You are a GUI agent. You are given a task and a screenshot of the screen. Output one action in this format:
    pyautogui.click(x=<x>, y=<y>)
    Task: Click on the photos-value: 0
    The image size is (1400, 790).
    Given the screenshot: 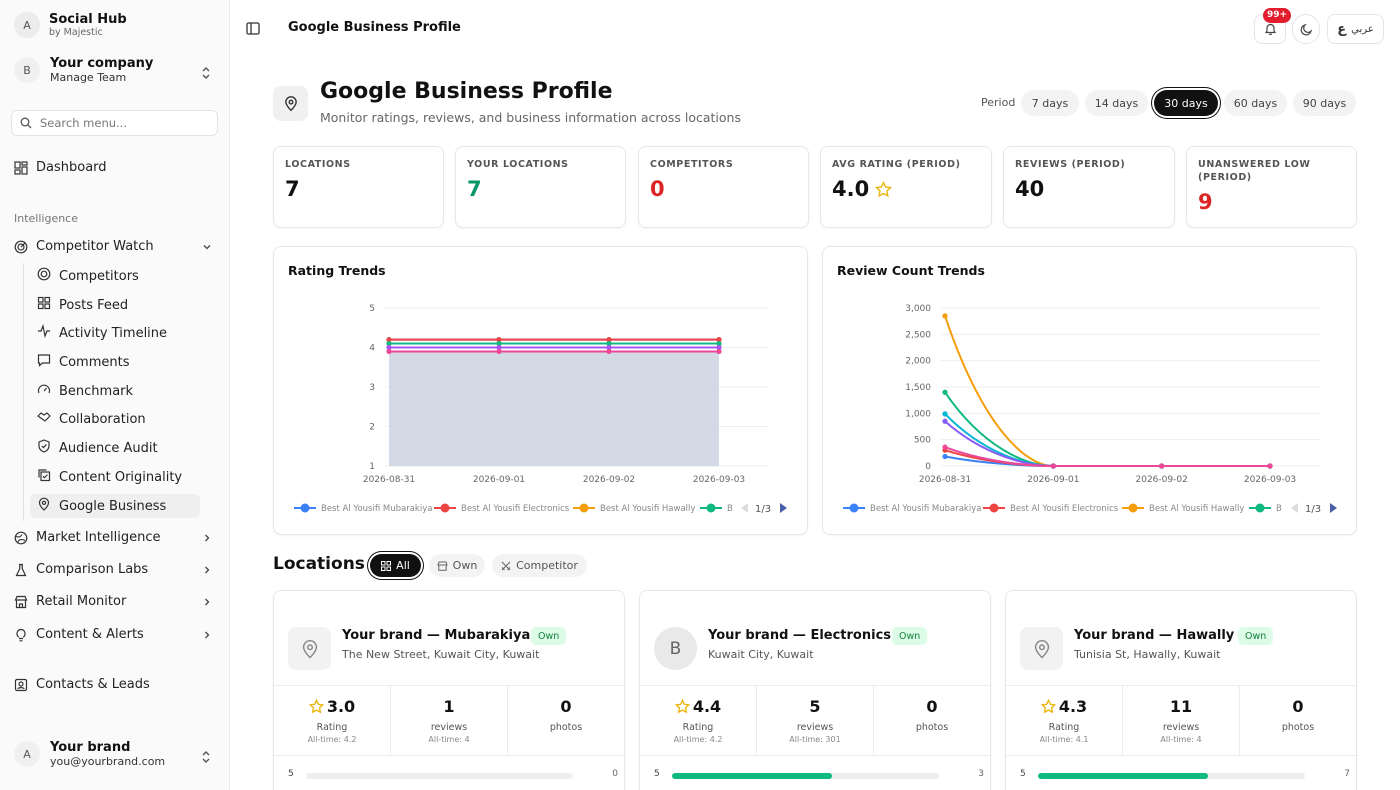 What is the action you would take?
    pyautogui.click(x=932, y=706)
    